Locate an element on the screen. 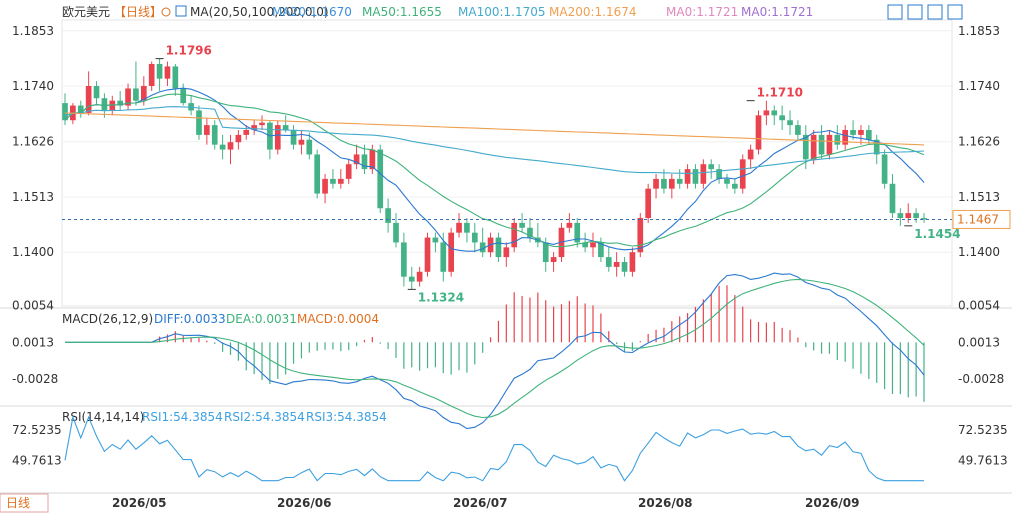 The width and height of the screenshot is (1012, 514). macd-value: MACD:0.0004 is located at coordinates (338, 319).